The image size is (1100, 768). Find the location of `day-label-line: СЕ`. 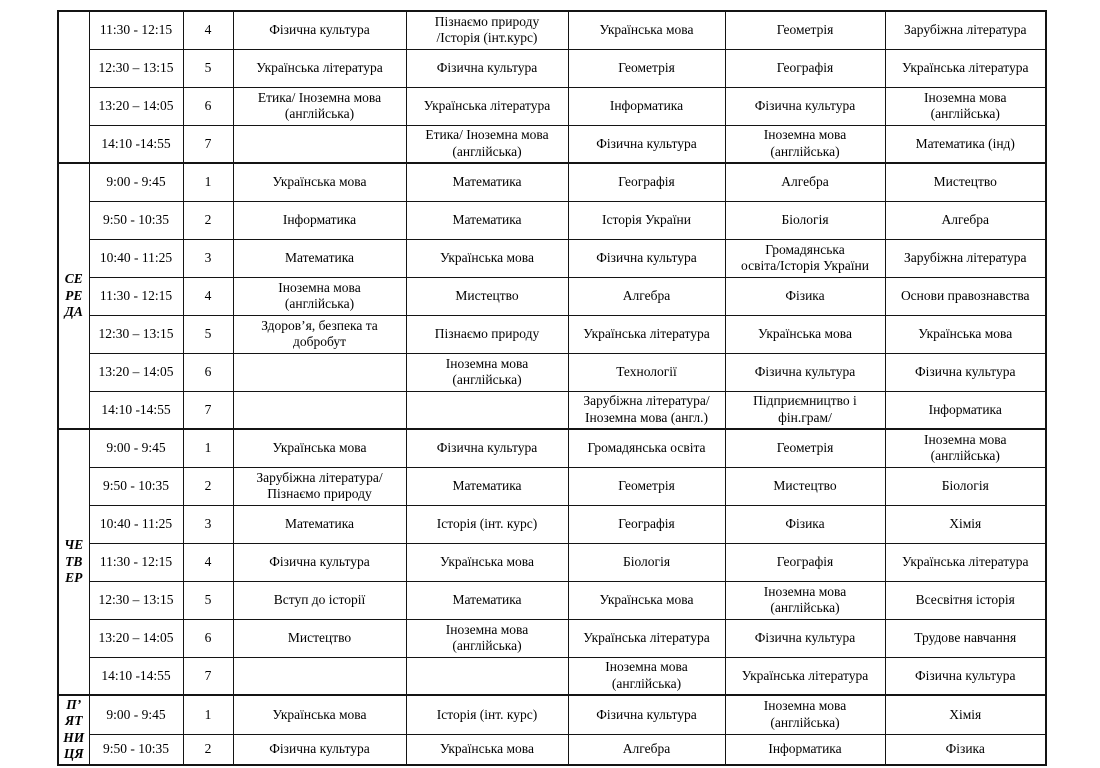

day-label-line: СЕ is located at coordinates (73, 279).